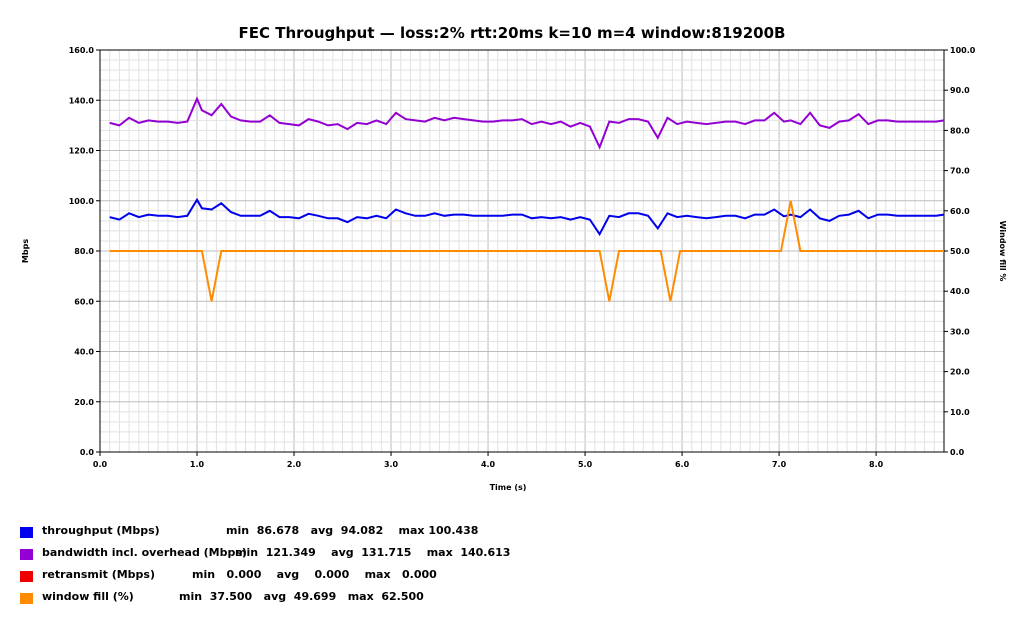 Image resolution: width=1024 pixels, height=622 pixels. What do you see at coordinates (682, 464) in the screenshot?
I see `x-tick-label: 6.0` at bounding box center [682, 464].